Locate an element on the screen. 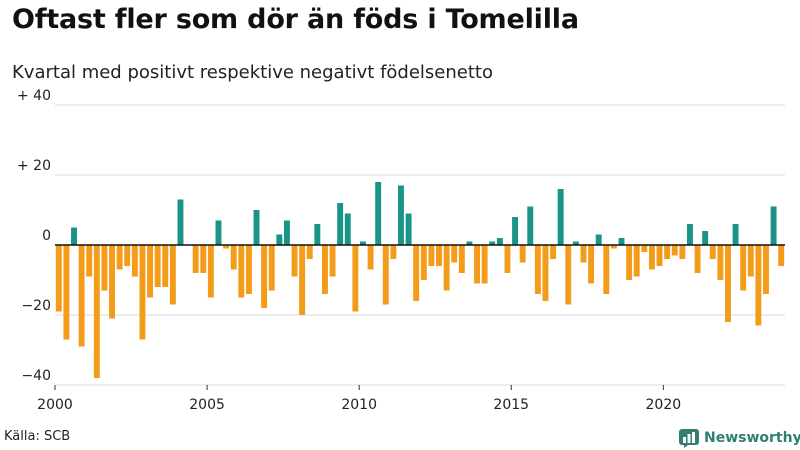  x-axis-ticks: 2000 2005 2010 2015 2020 is located at coordinates (359, 399).